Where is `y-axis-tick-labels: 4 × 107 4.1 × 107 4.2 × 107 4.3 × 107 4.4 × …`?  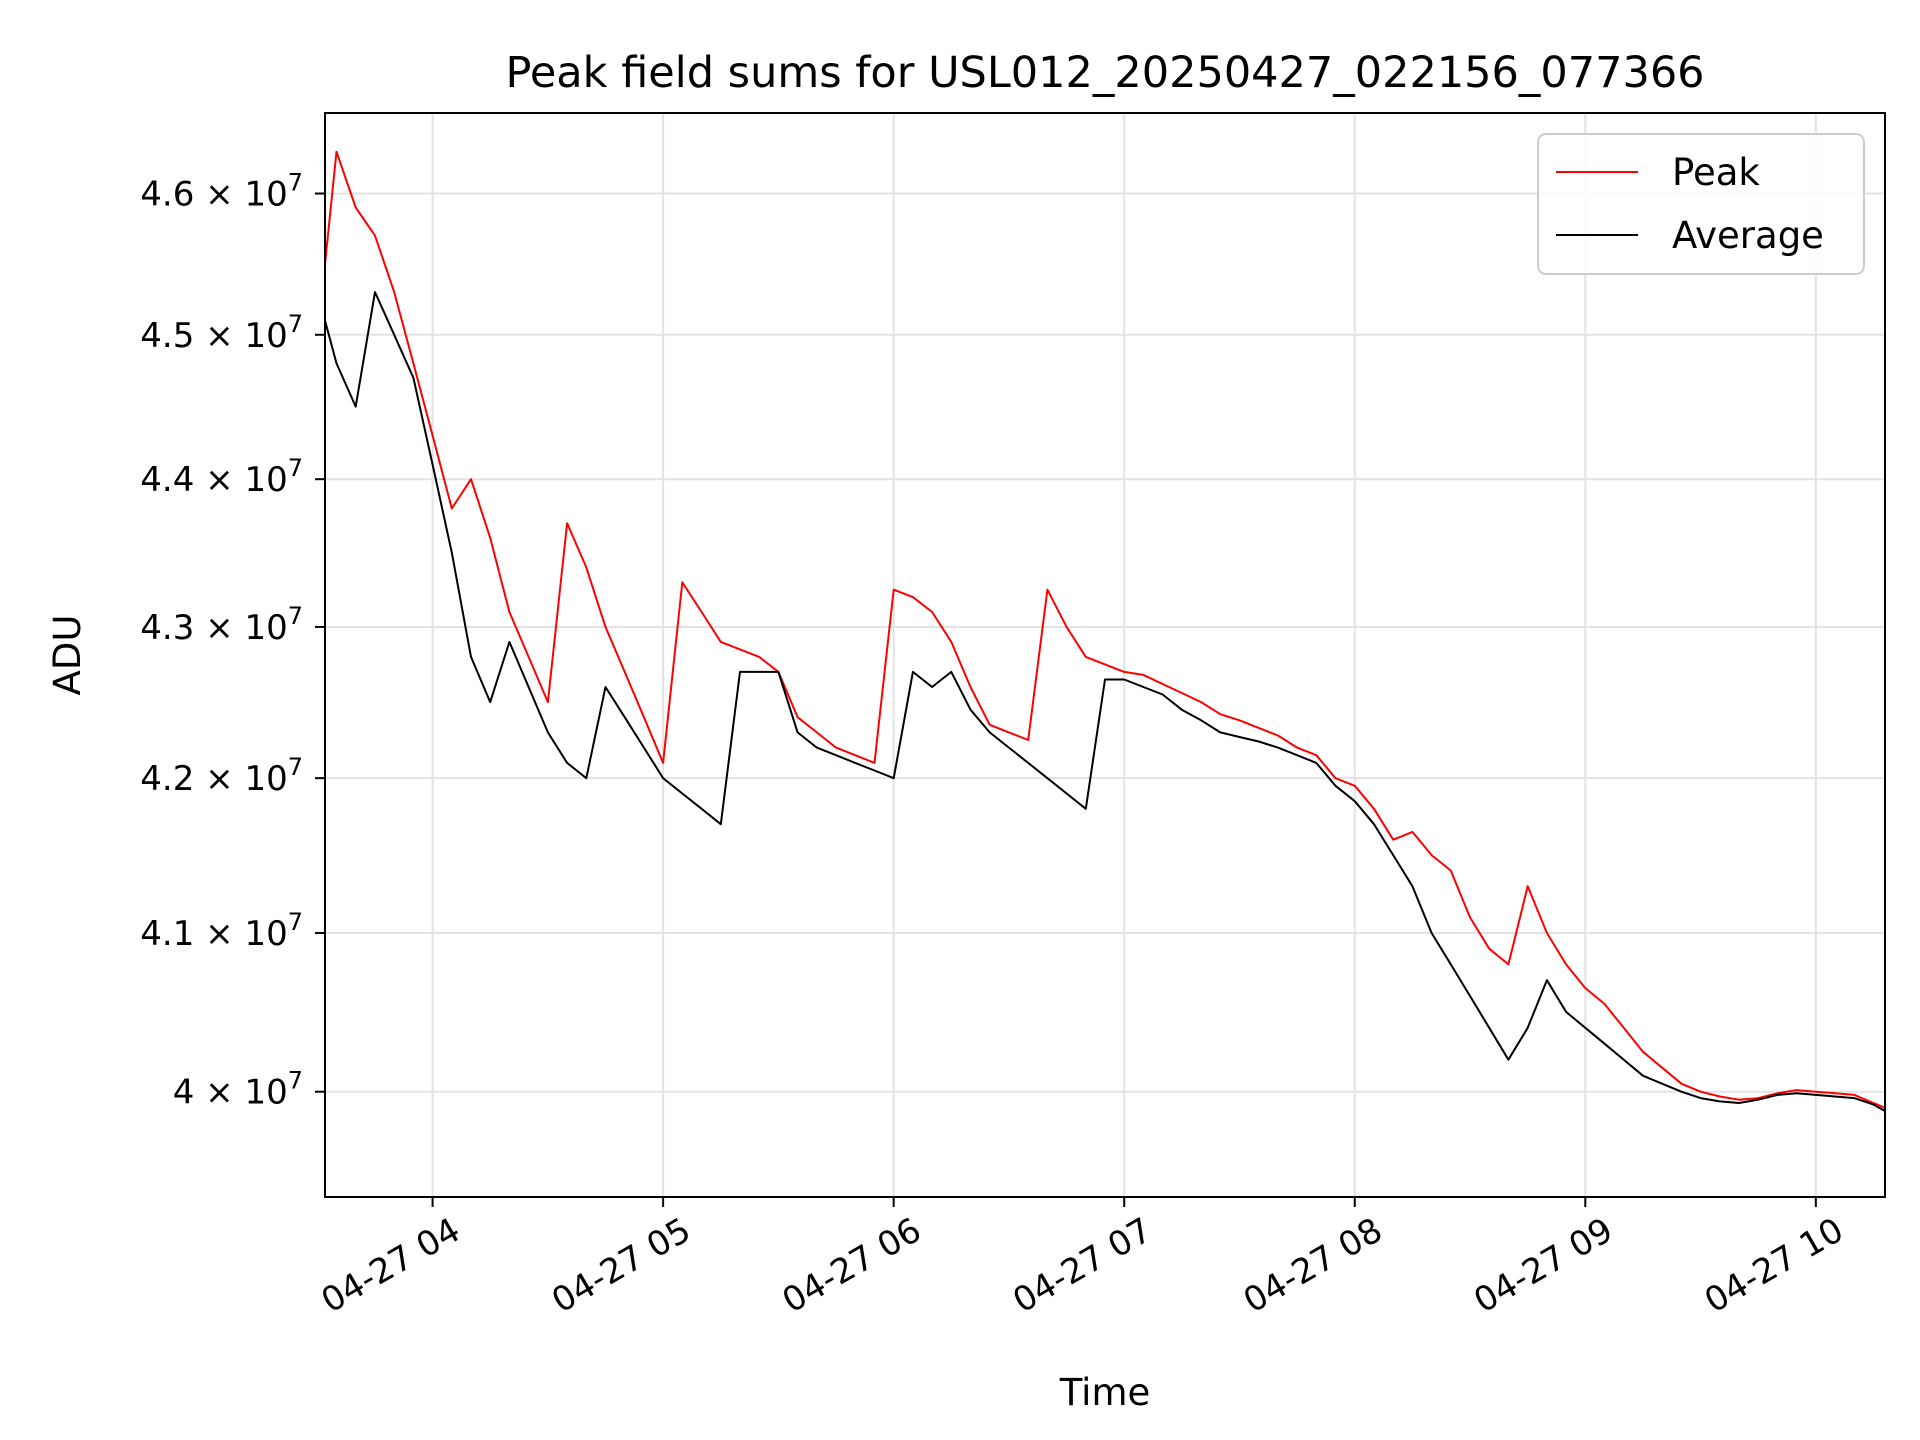
y-axis-tick-labels: 4 × 107 4.1 × 107 4.2 × 107 4.3 × 107 4.4 × … is located at coordinates (221, 641).